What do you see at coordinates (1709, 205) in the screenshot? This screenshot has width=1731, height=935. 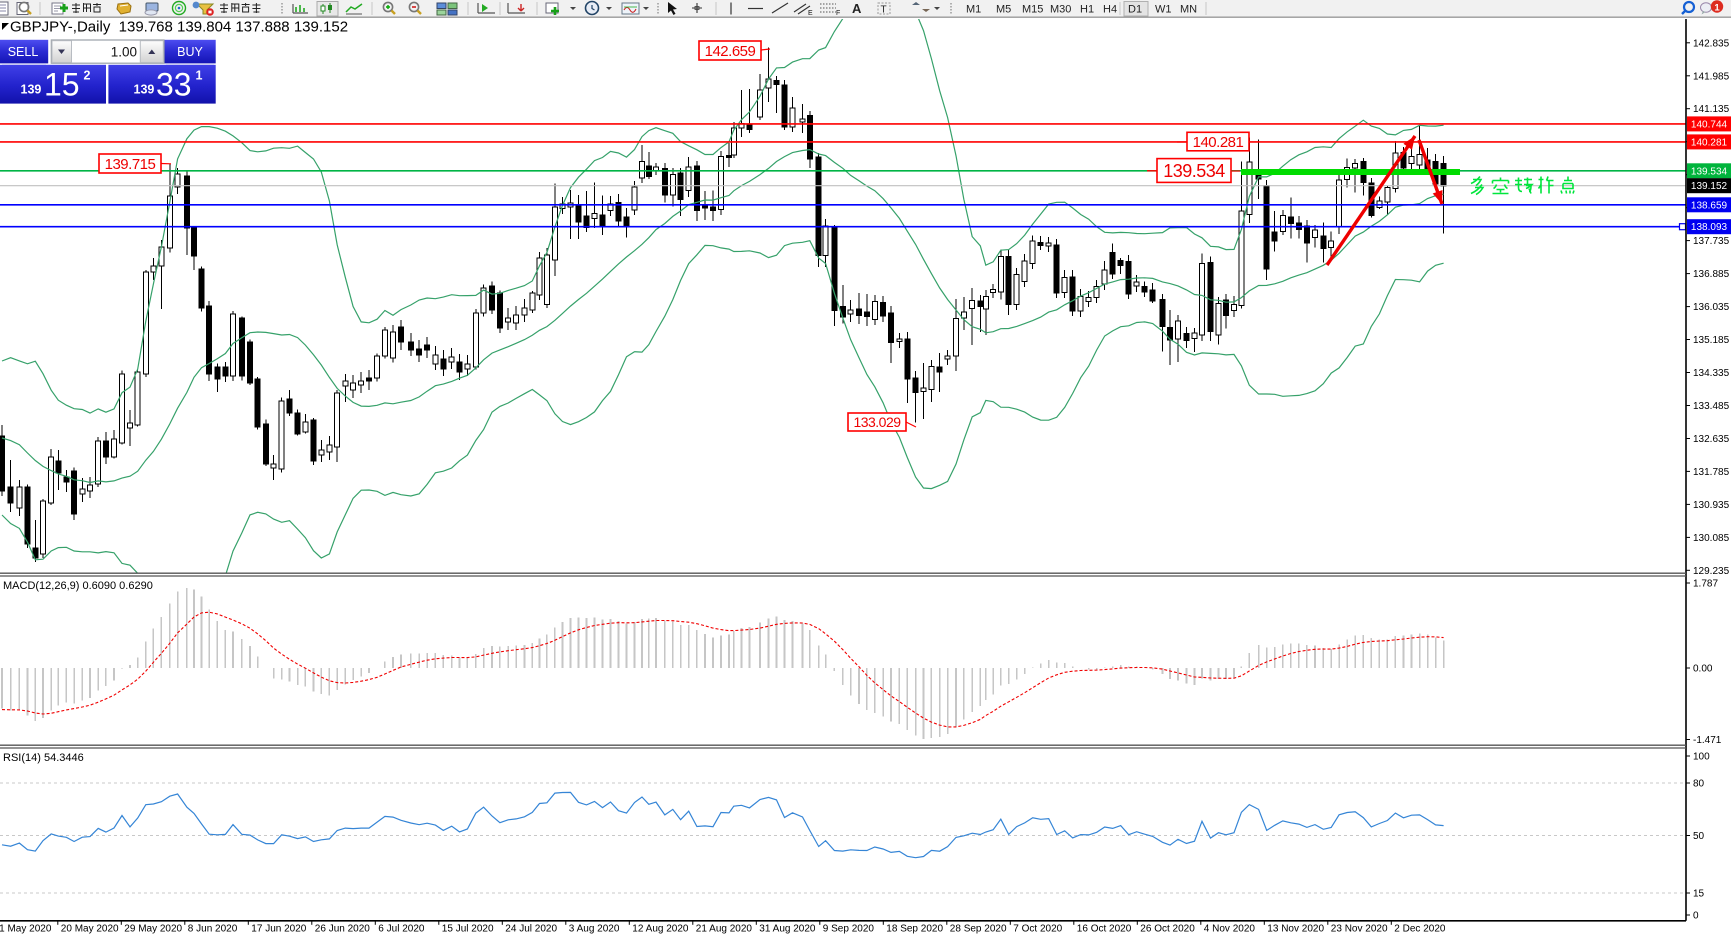 I see `svg-text: 138.659` at bounding box center [1709, 205].